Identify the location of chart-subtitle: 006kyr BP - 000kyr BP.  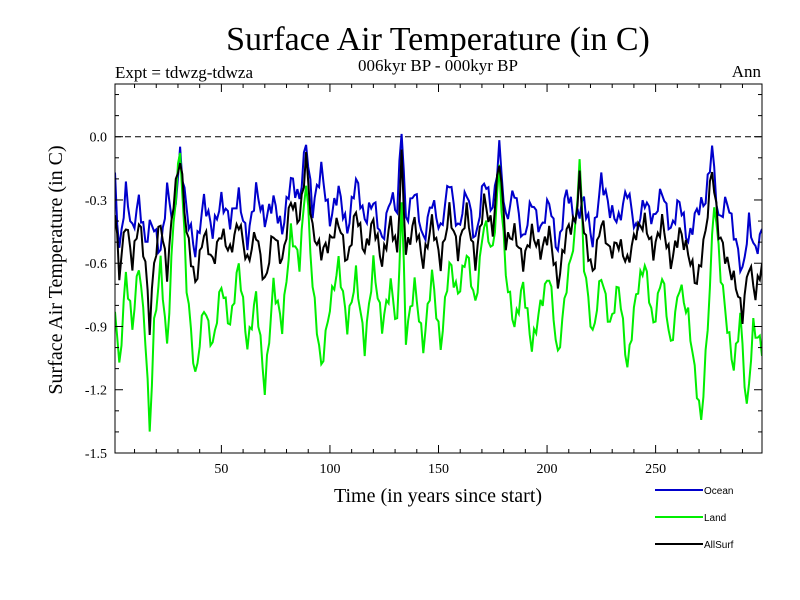
(438, 65).